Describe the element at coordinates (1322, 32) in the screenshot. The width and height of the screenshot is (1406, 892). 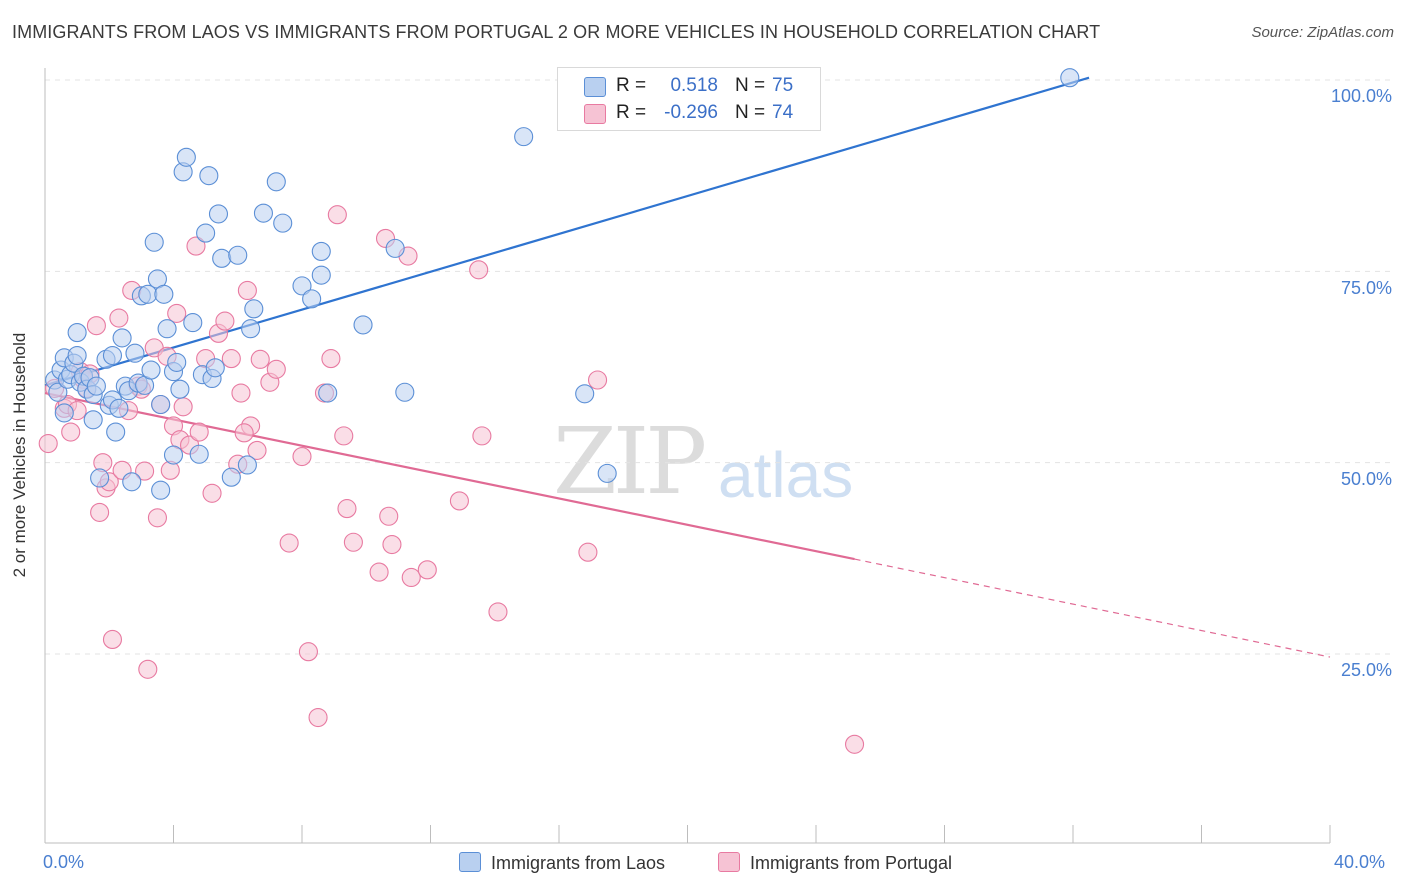
I see `source-credit: Source: ZipAtlas.com` at that location.